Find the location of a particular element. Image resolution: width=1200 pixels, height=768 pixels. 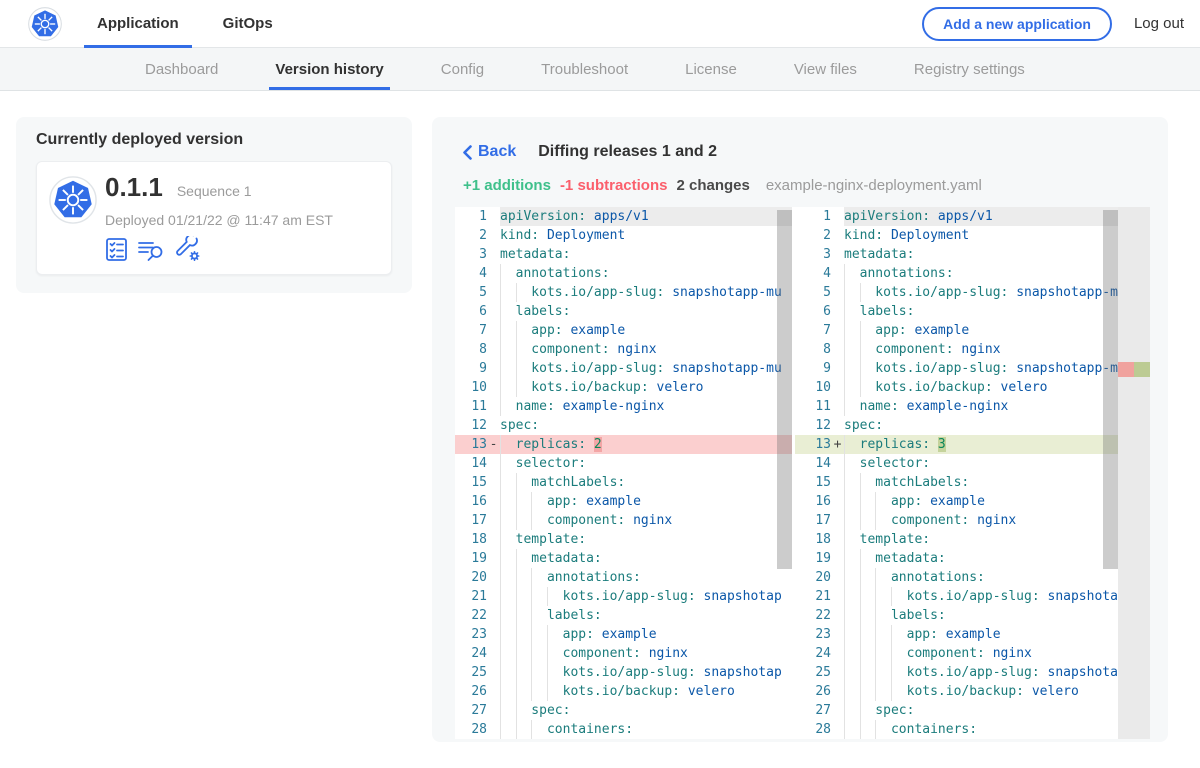

tab-troubleshoot: Troubleshoot is located at coordinates (585, 69).